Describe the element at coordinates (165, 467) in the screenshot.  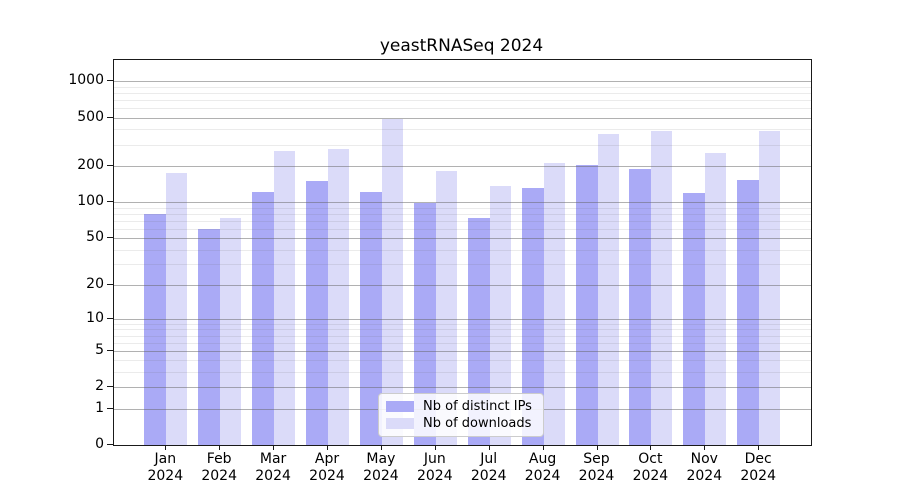
I see `x-tick-label: Jan 2024` at that location.